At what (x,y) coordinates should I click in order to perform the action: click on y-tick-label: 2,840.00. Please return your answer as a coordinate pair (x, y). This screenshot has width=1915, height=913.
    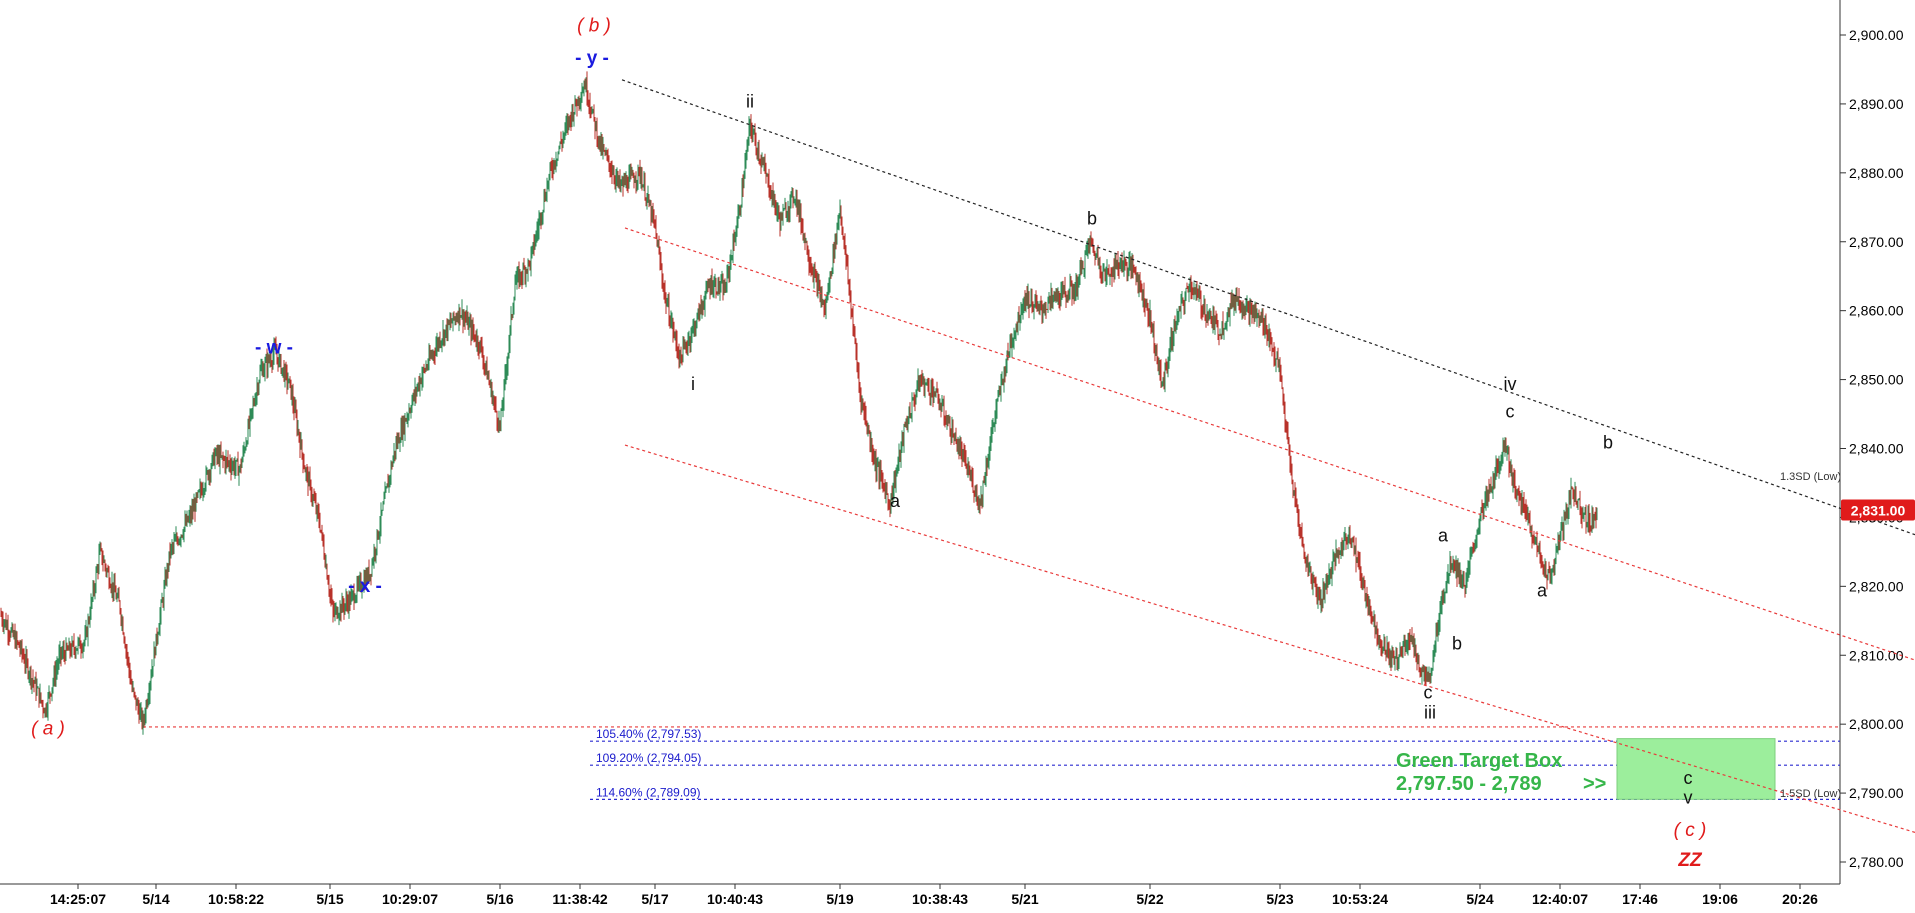
    Looking at the image, I should click on (1876, 449).